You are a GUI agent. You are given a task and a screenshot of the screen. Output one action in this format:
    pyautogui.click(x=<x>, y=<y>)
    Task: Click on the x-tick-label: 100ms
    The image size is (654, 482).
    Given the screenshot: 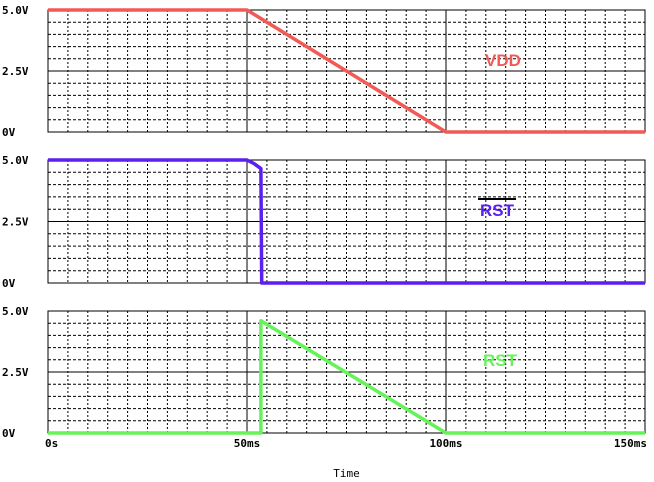 What is the action you would take?
    pyautogui.click(x=445, y=443)
    